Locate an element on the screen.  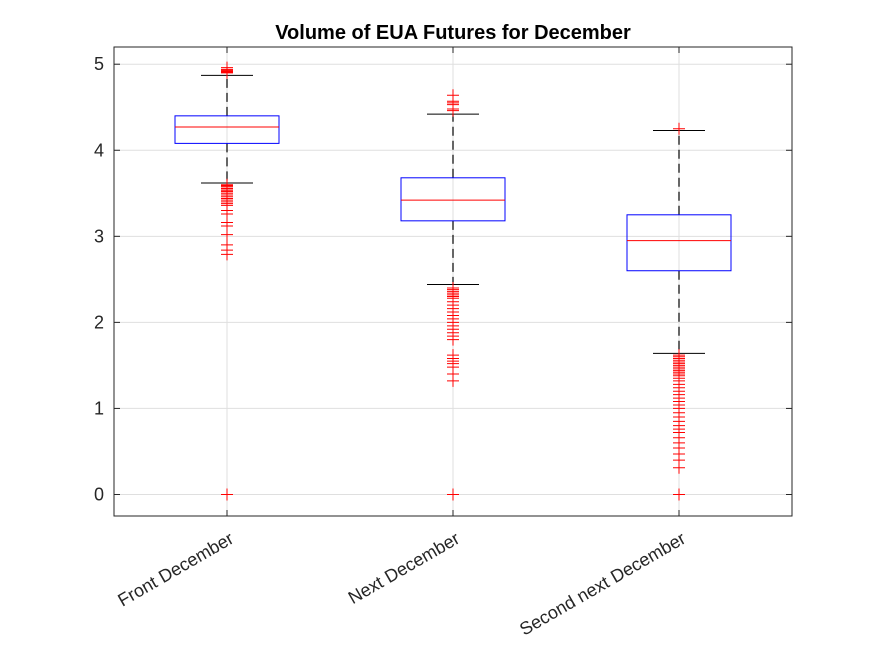
y-tick-label: 5 is located at coordinates (99, 64).